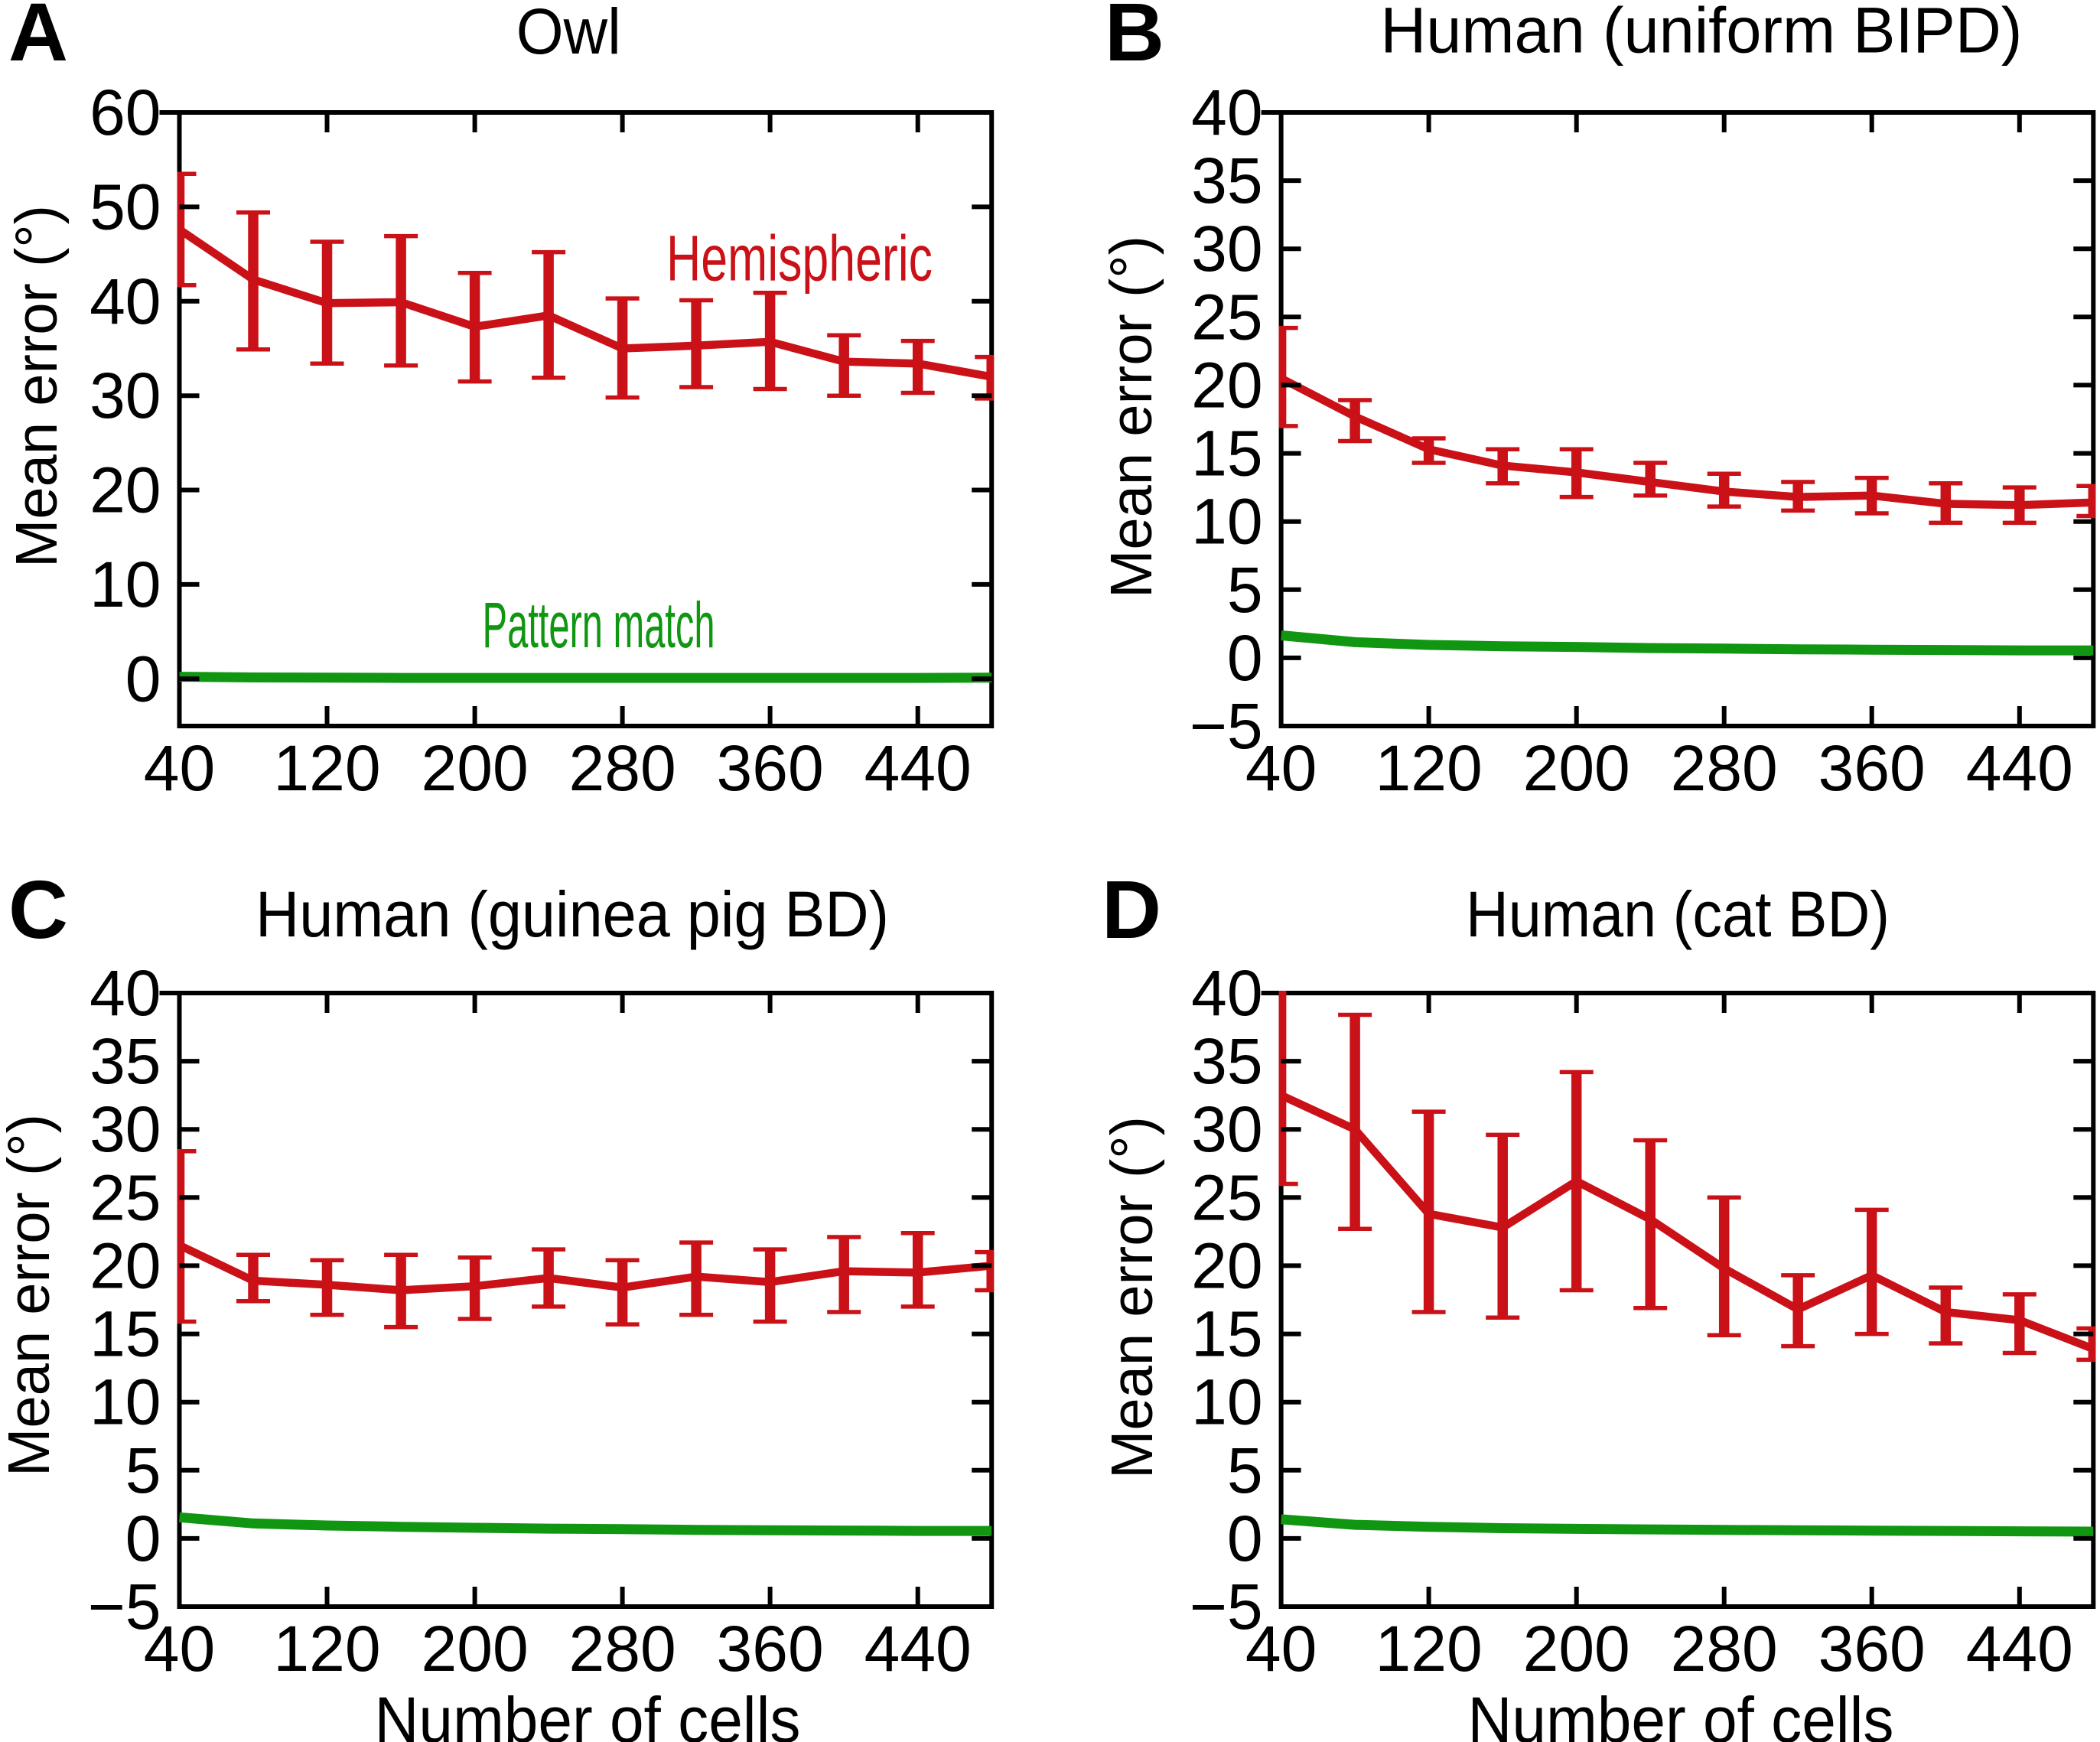 Image resolution: width=2100 pixels, height=1742 pixels. I want to click on svg-text: Human (uniform BIPD), so click(1701, 33).